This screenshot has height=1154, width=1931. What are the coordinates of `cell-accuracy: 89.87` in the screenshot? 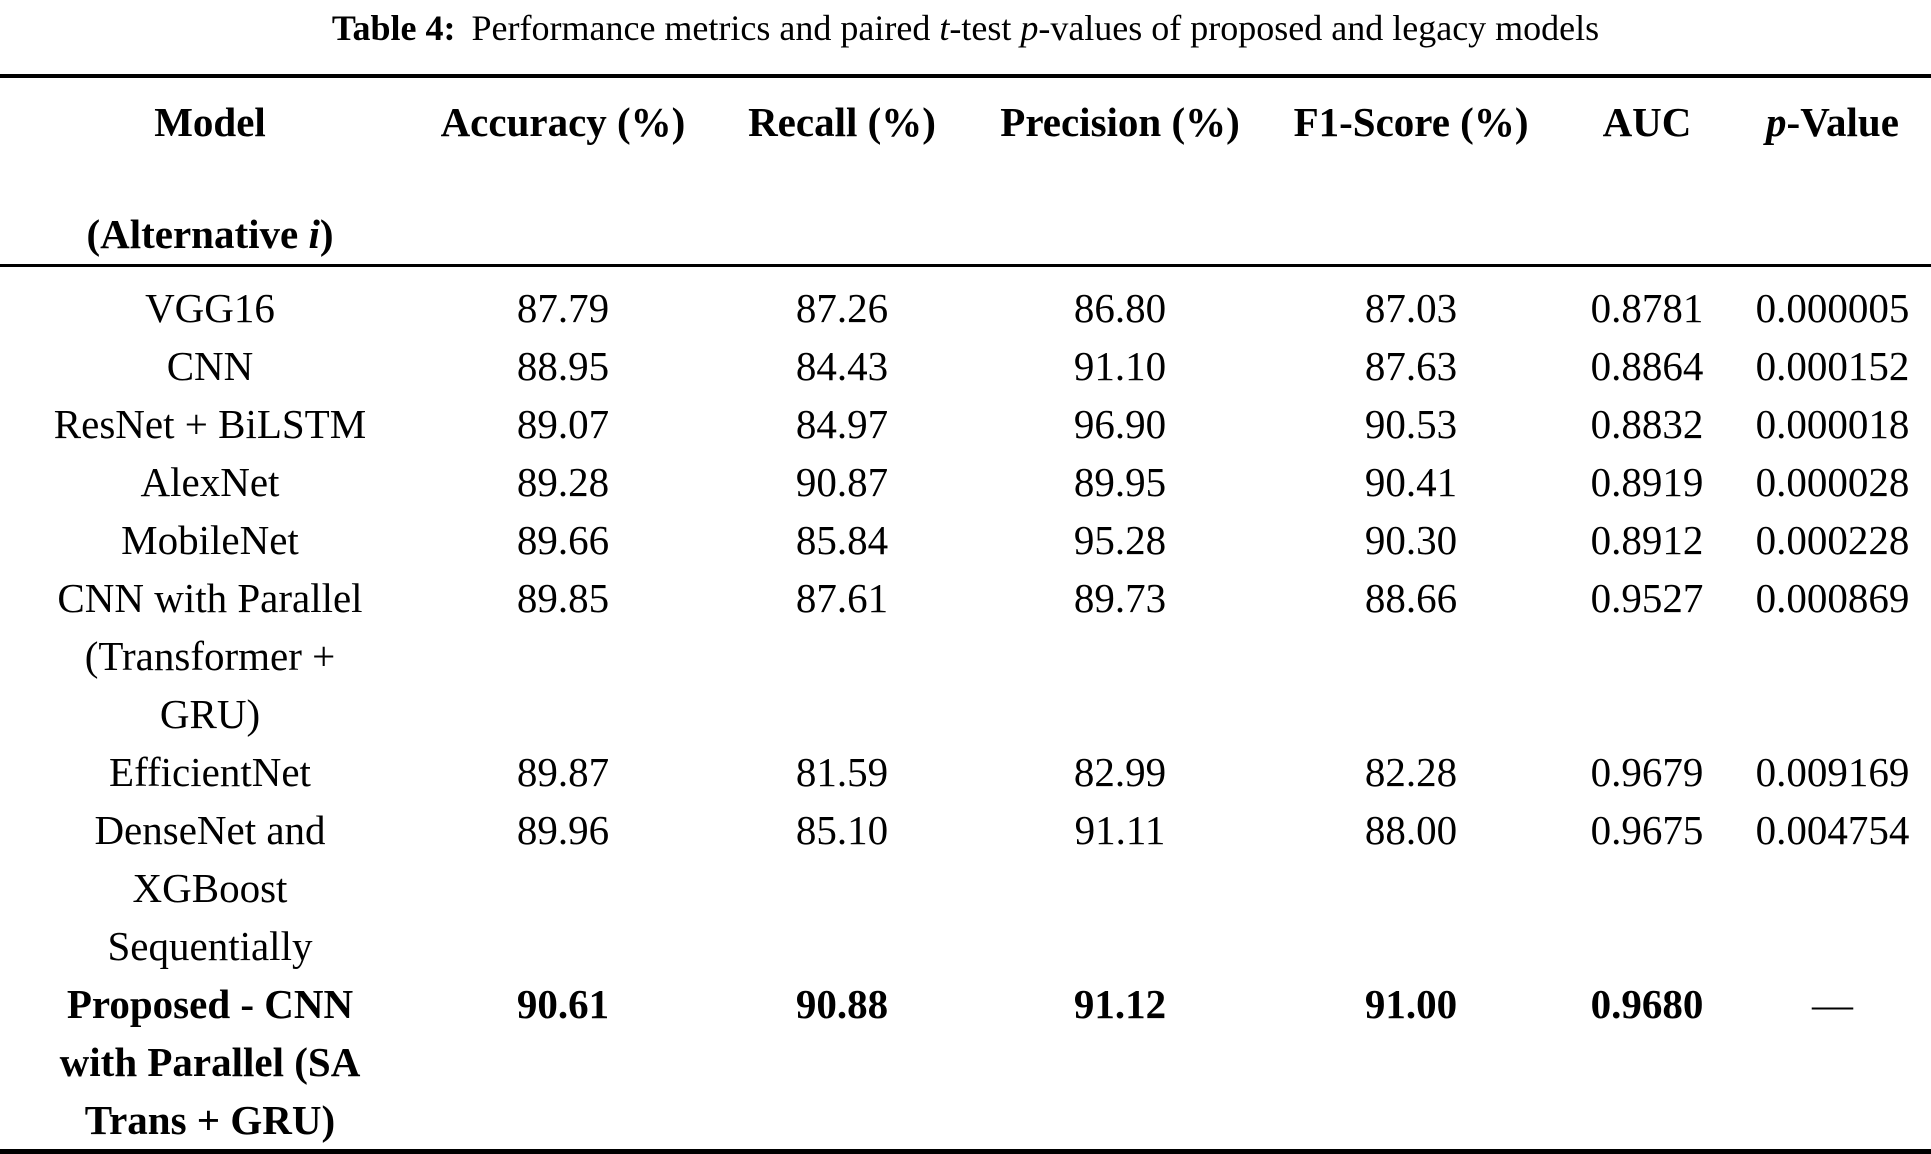 It's located at (563, 772).